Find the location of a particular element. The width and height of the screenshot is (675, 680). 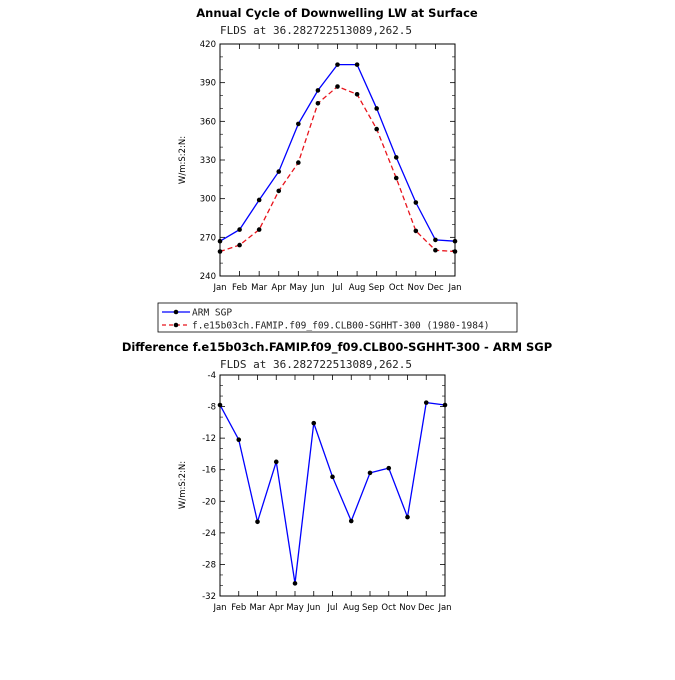

legend-marker-model is located at coordinates (176, 325).